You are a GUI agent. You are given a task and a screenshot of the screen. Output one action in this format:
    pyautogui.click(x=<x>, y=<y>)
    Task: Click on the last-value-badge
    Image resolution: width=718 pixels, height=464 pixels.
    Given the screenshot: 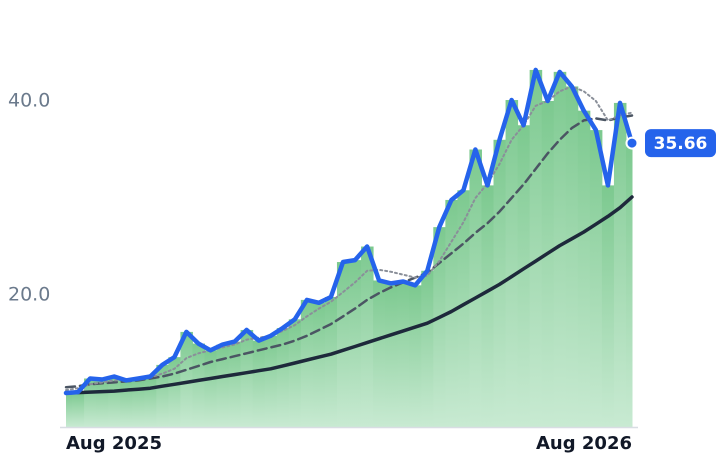 What is the action you would take?
    pyautogui.click(x=680, y=143)
    